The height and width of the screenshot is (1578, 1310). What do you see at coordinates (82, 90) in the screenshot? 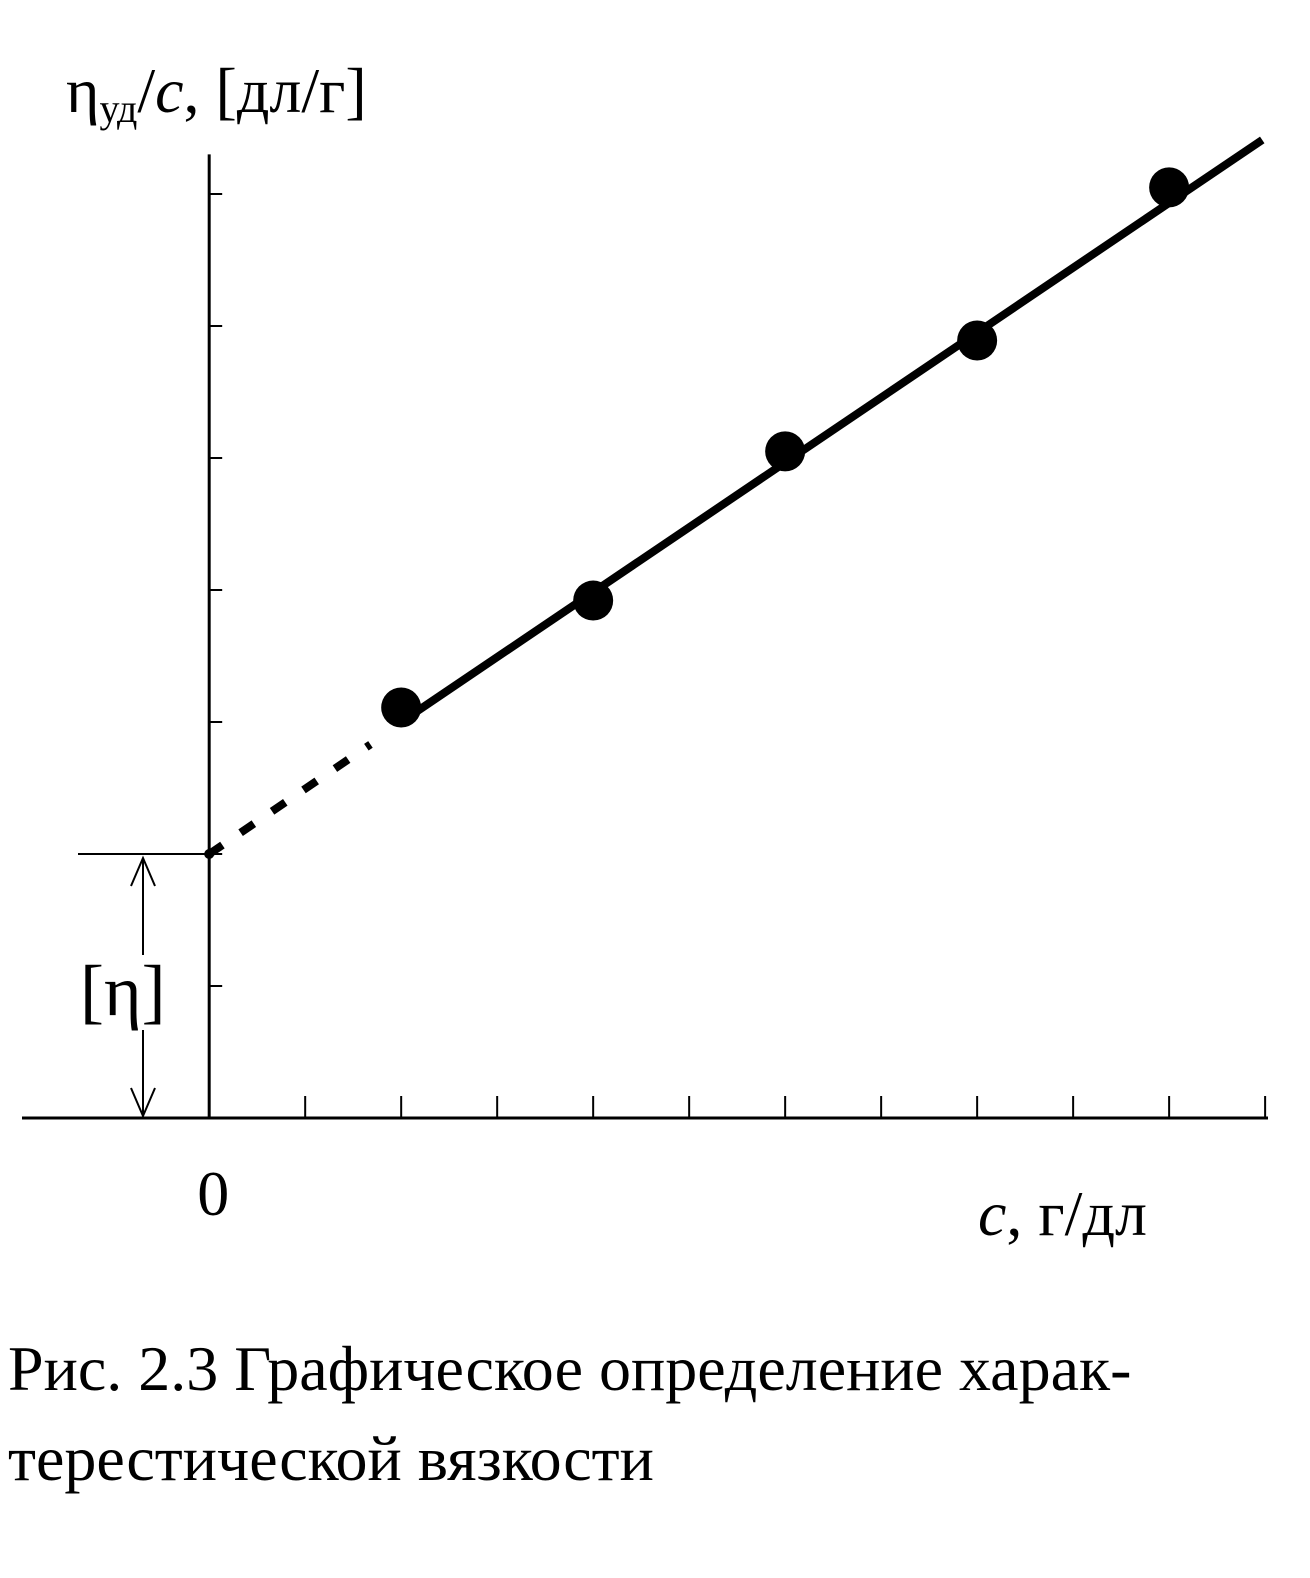
I see `y-label-part: η` at bounding box center [82, 90].